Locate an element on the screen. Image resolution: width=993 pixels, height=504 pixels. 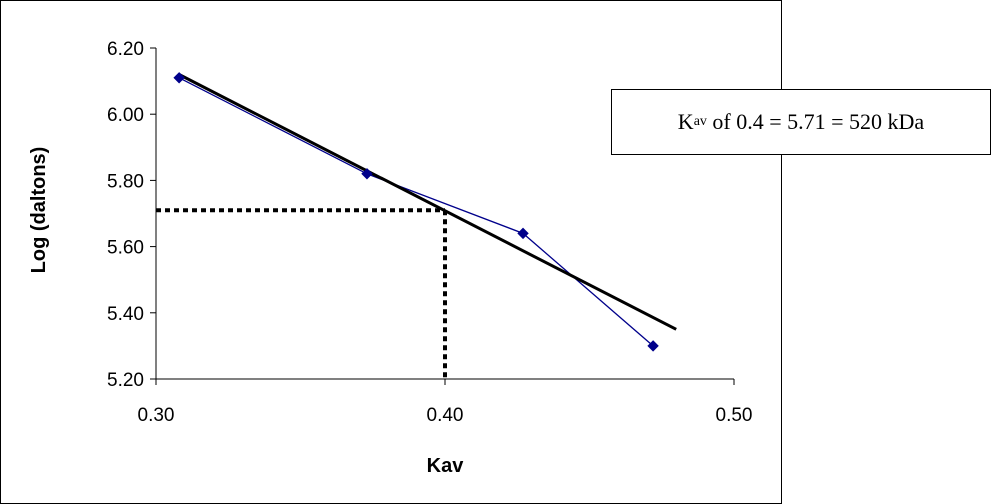
y-tick-label: 6.00 is located at coordinates (125, 115).